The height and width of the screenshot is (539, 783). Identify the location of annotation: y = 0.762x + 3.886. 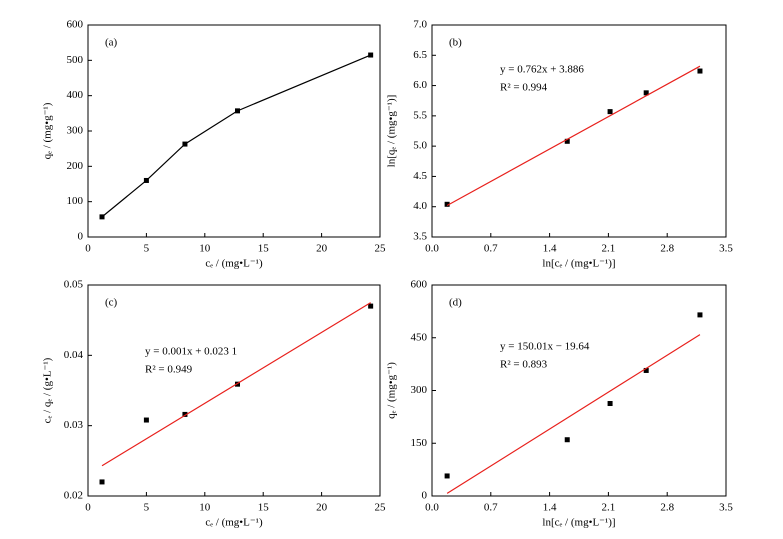
(542, 70).